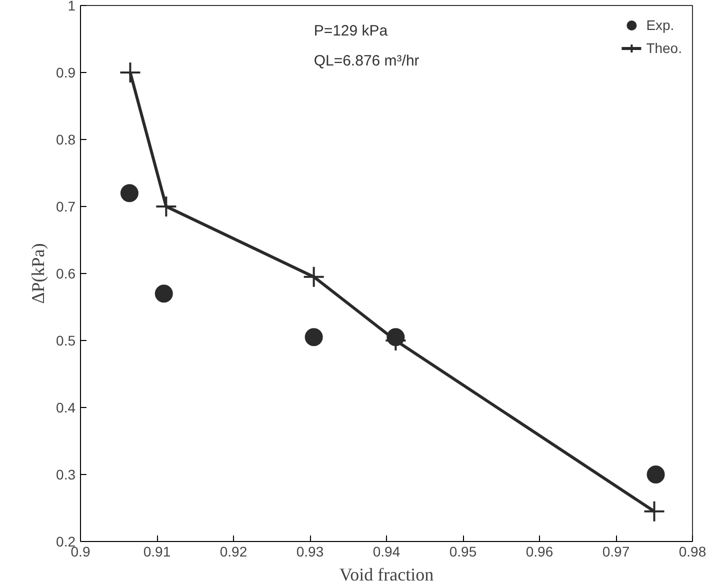  I want to click on y-tick-label: 0.5, so click(66, 340).